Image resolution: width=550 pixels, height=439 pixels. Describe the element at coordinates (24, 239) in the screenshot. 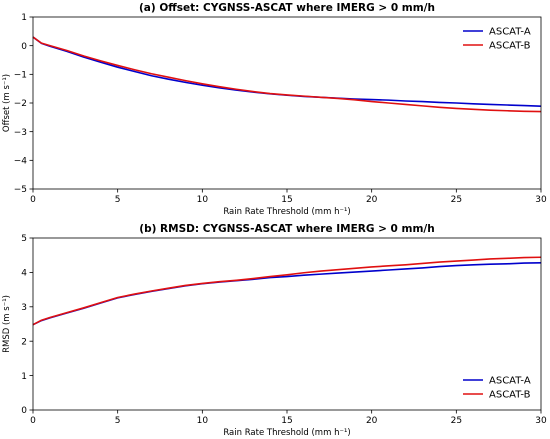

I see `y-tick-label: 5` at that location.